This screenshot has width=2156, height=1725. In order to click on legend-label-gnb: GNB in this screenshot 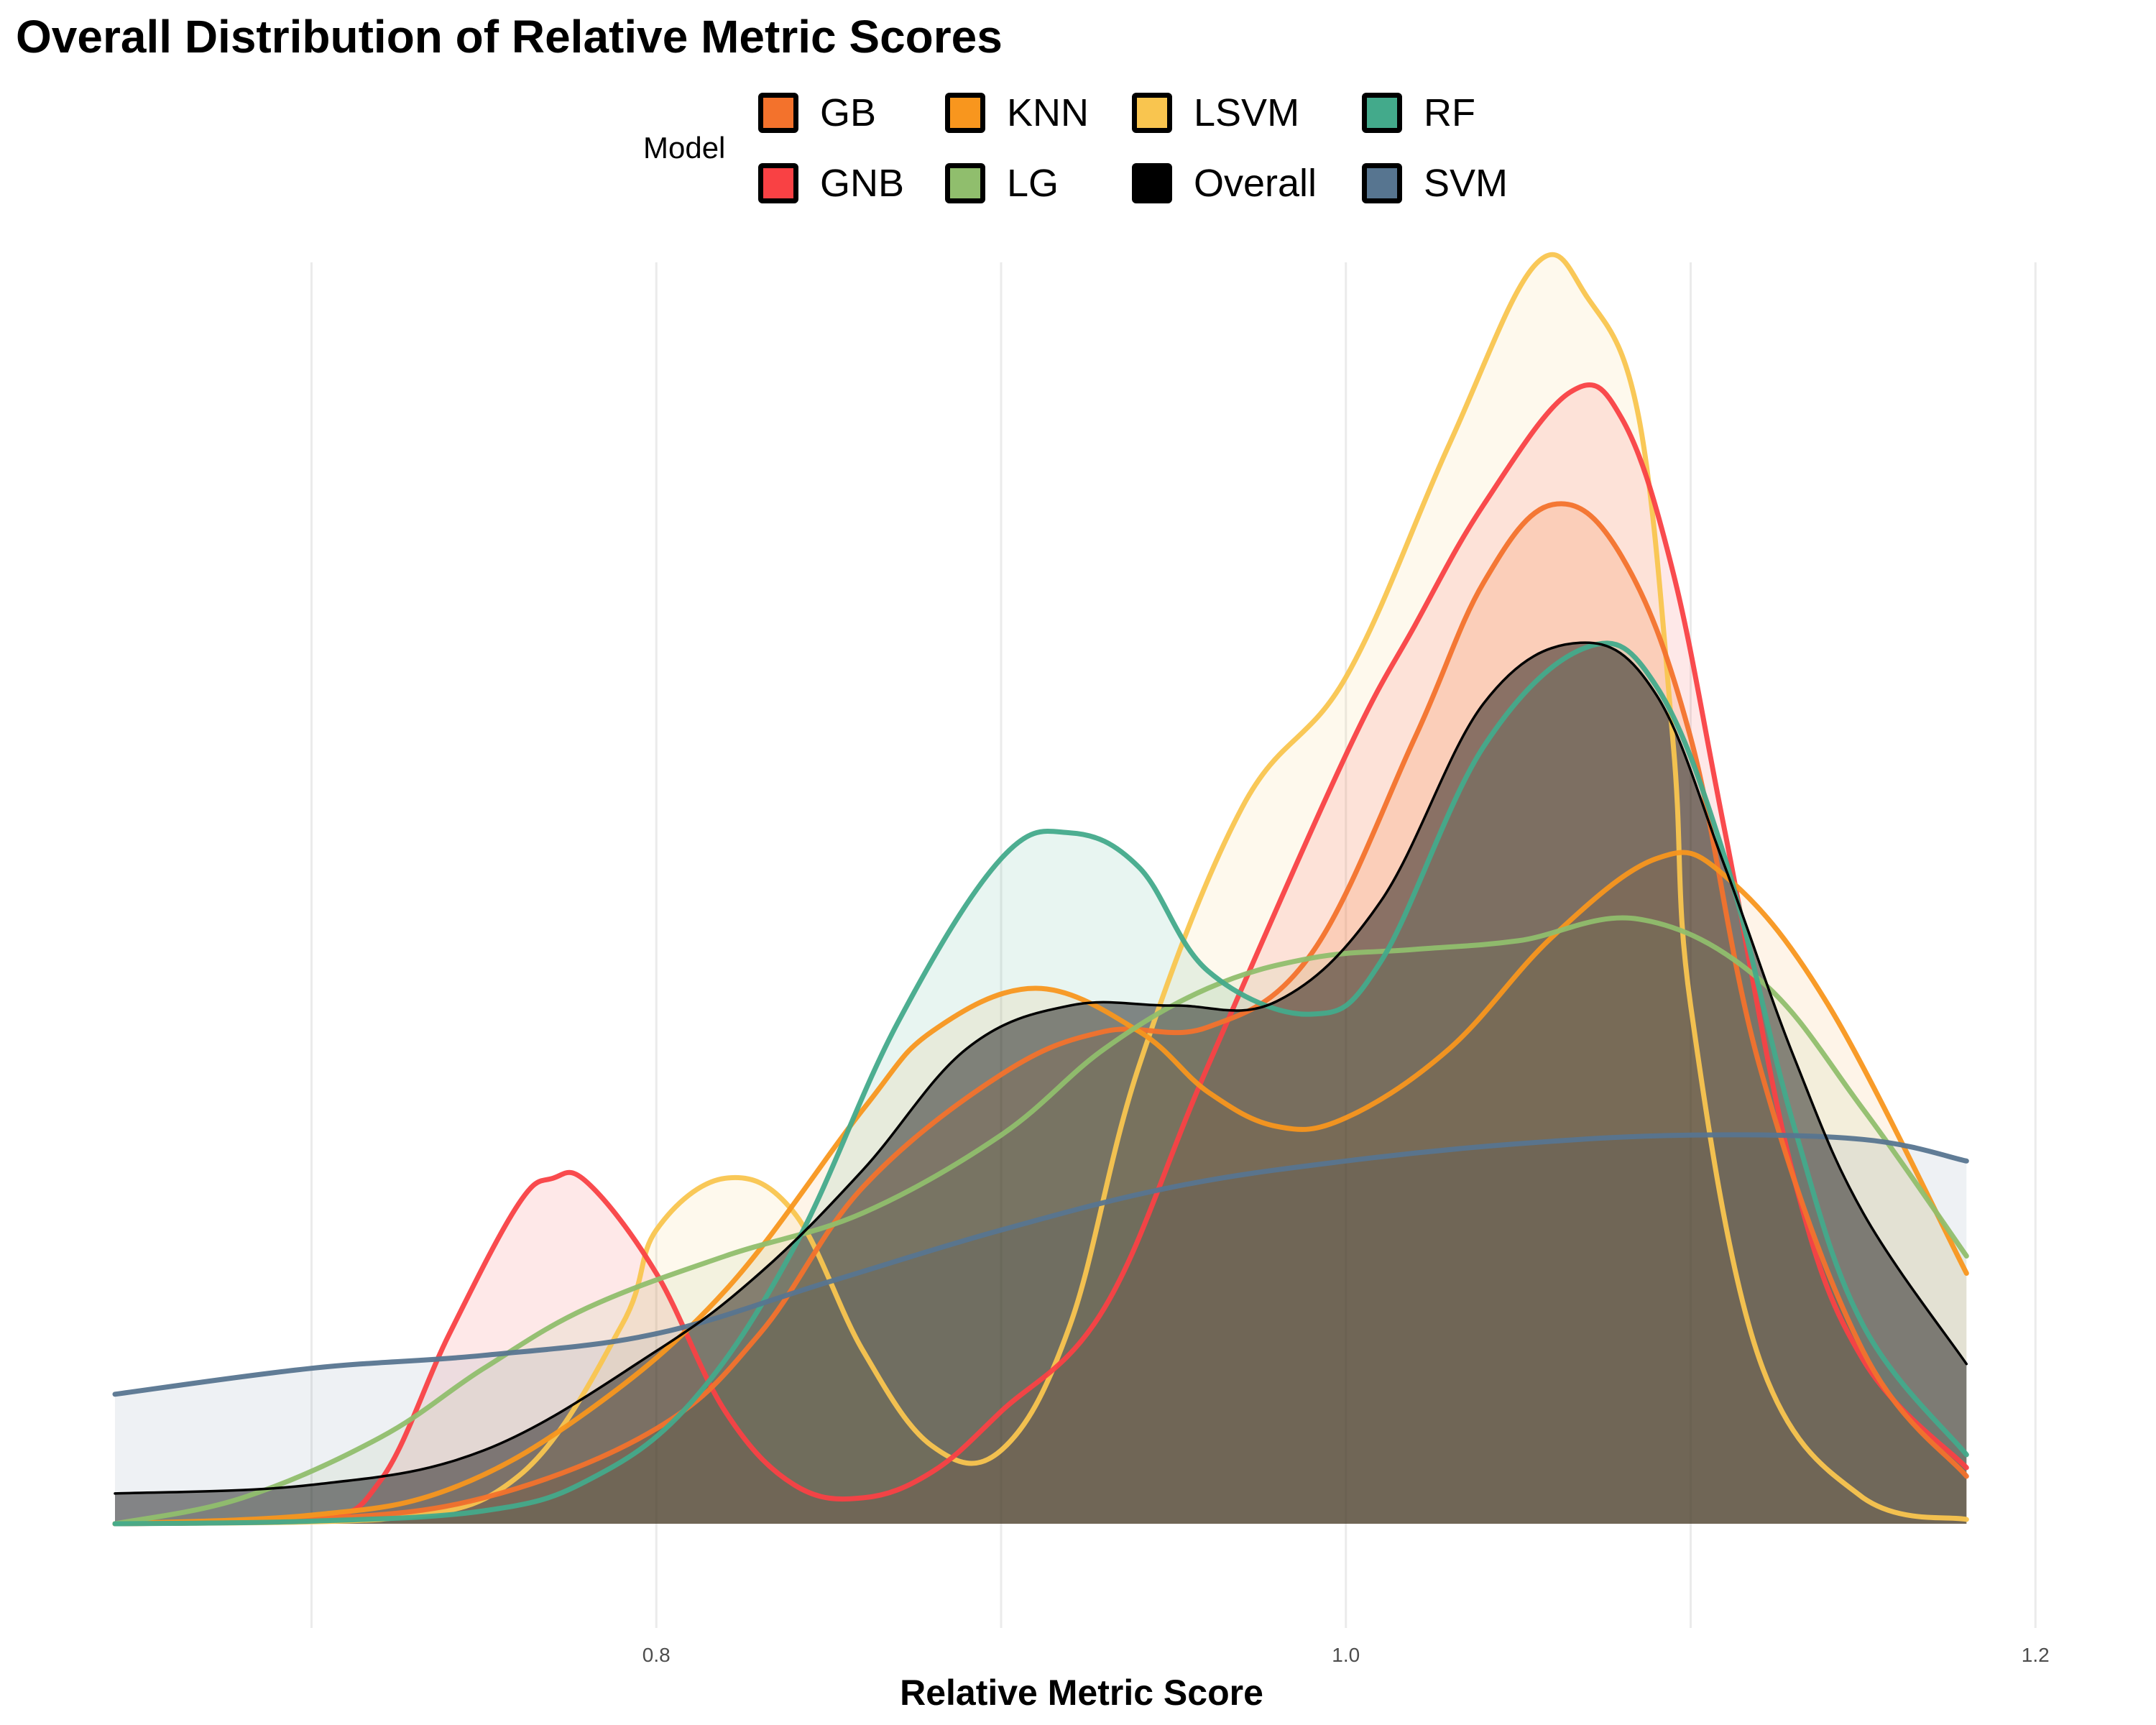, I will do `click(862, 183)`.